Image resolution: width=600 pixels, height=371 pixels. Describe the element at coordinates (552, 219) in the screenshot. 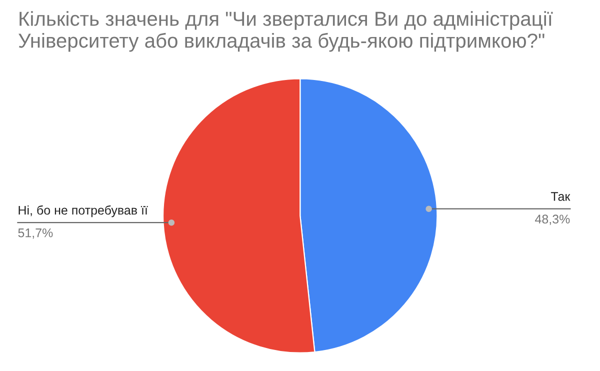

I see `data-label: 48,3%` at that location.